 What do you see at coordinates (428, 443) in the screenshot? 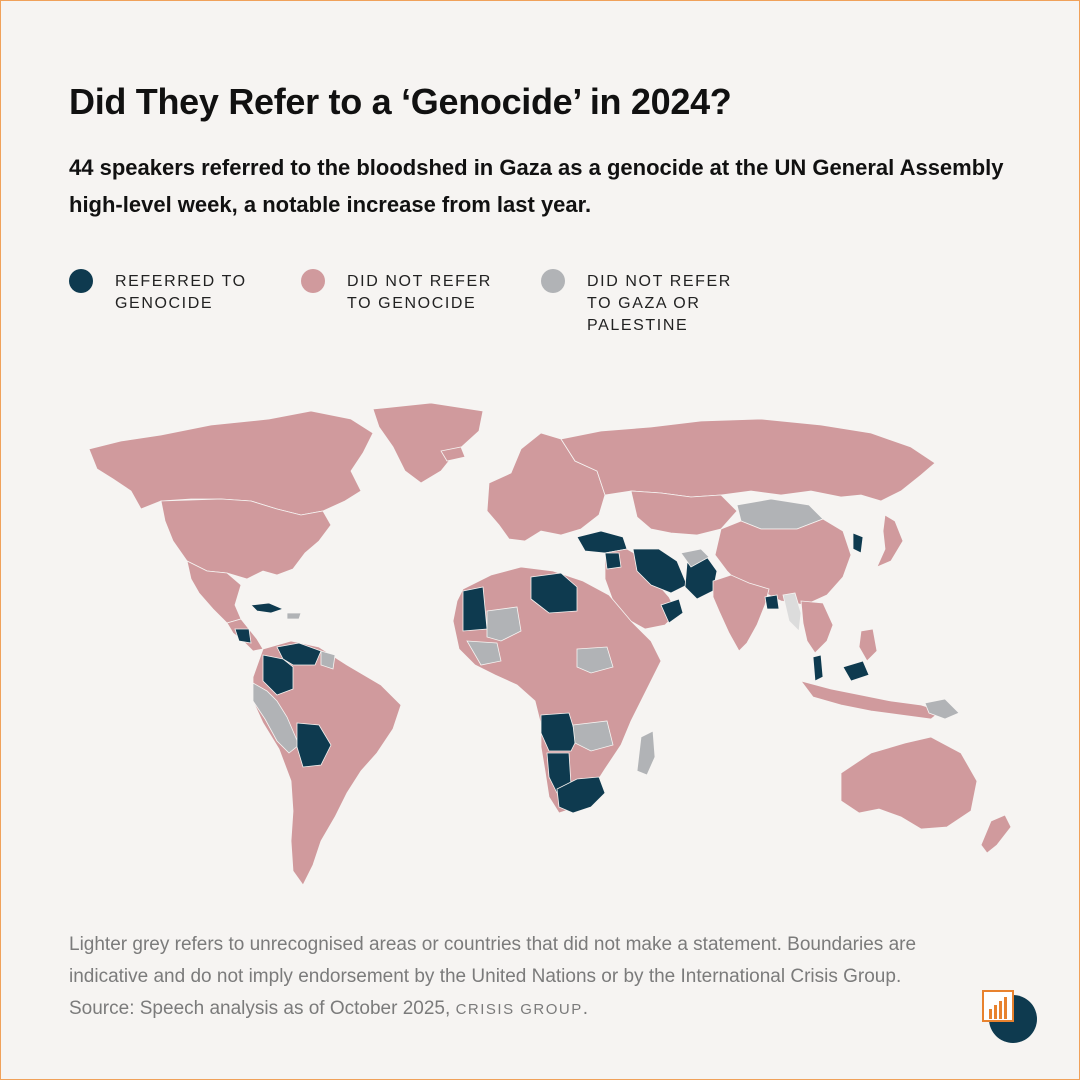
I see `region-greenland` at bounding box center [428, 443].